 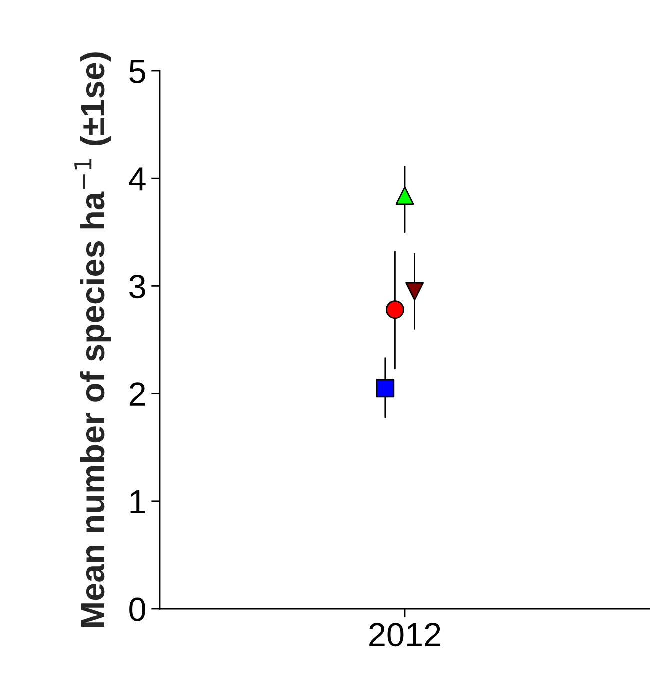 I want to click on x-tick-label: 2012, so click(x=405, y=635).